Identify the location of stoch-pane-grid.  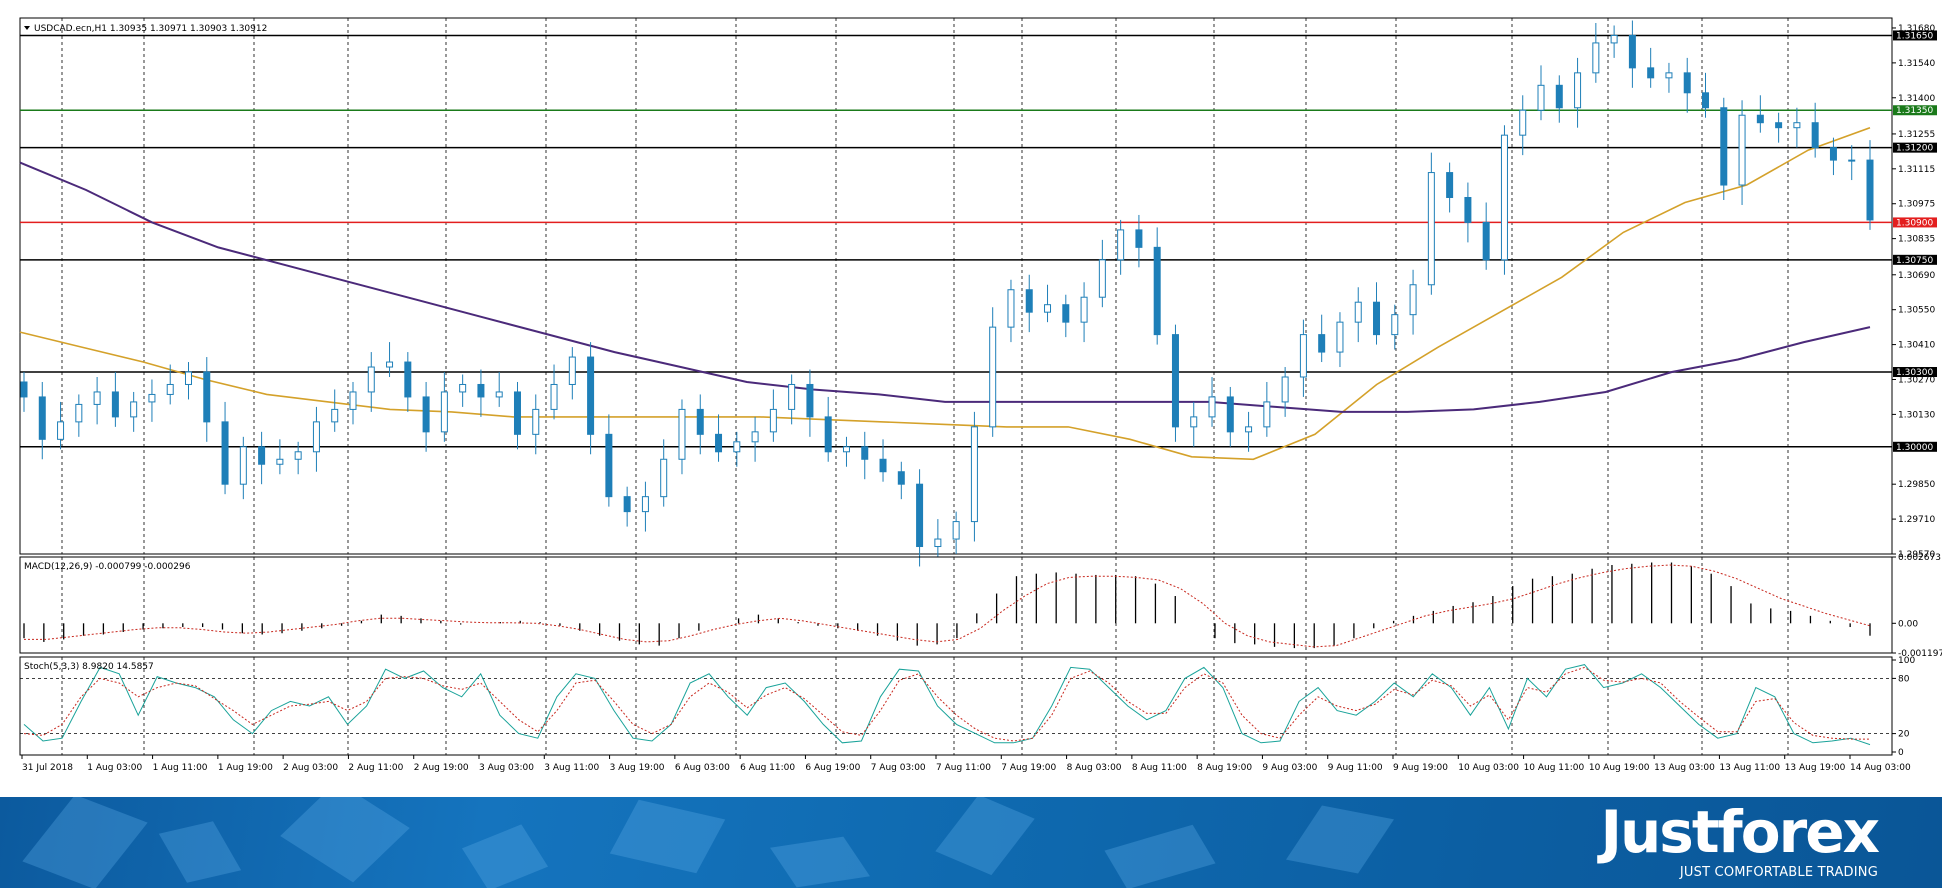
(925, 706).